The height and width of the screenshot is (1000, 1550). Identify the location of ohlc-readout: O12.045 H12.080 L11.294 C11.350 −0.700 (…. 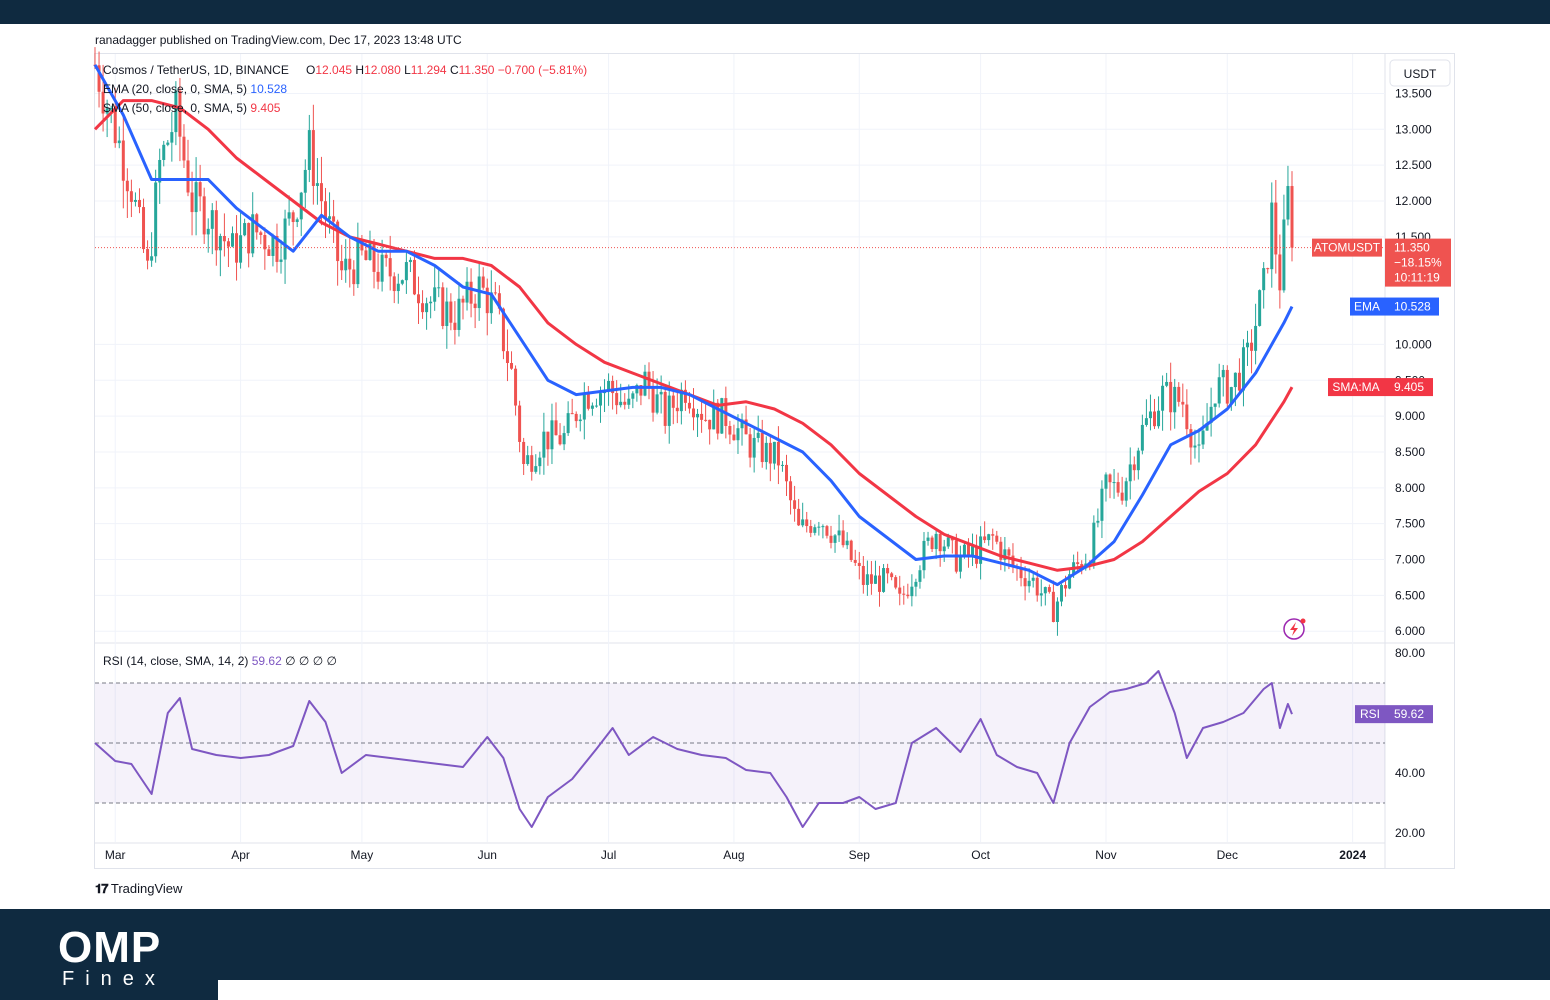
(446, 70).